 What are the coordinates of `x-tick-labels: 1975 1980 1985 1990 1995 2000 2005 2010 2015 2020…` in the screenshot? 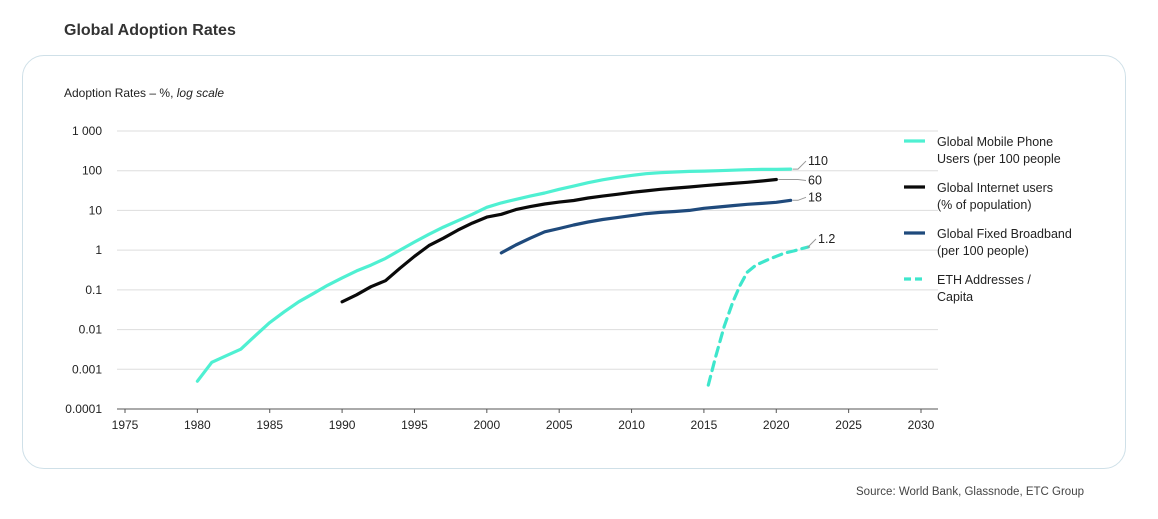 It's located at (523, 420).